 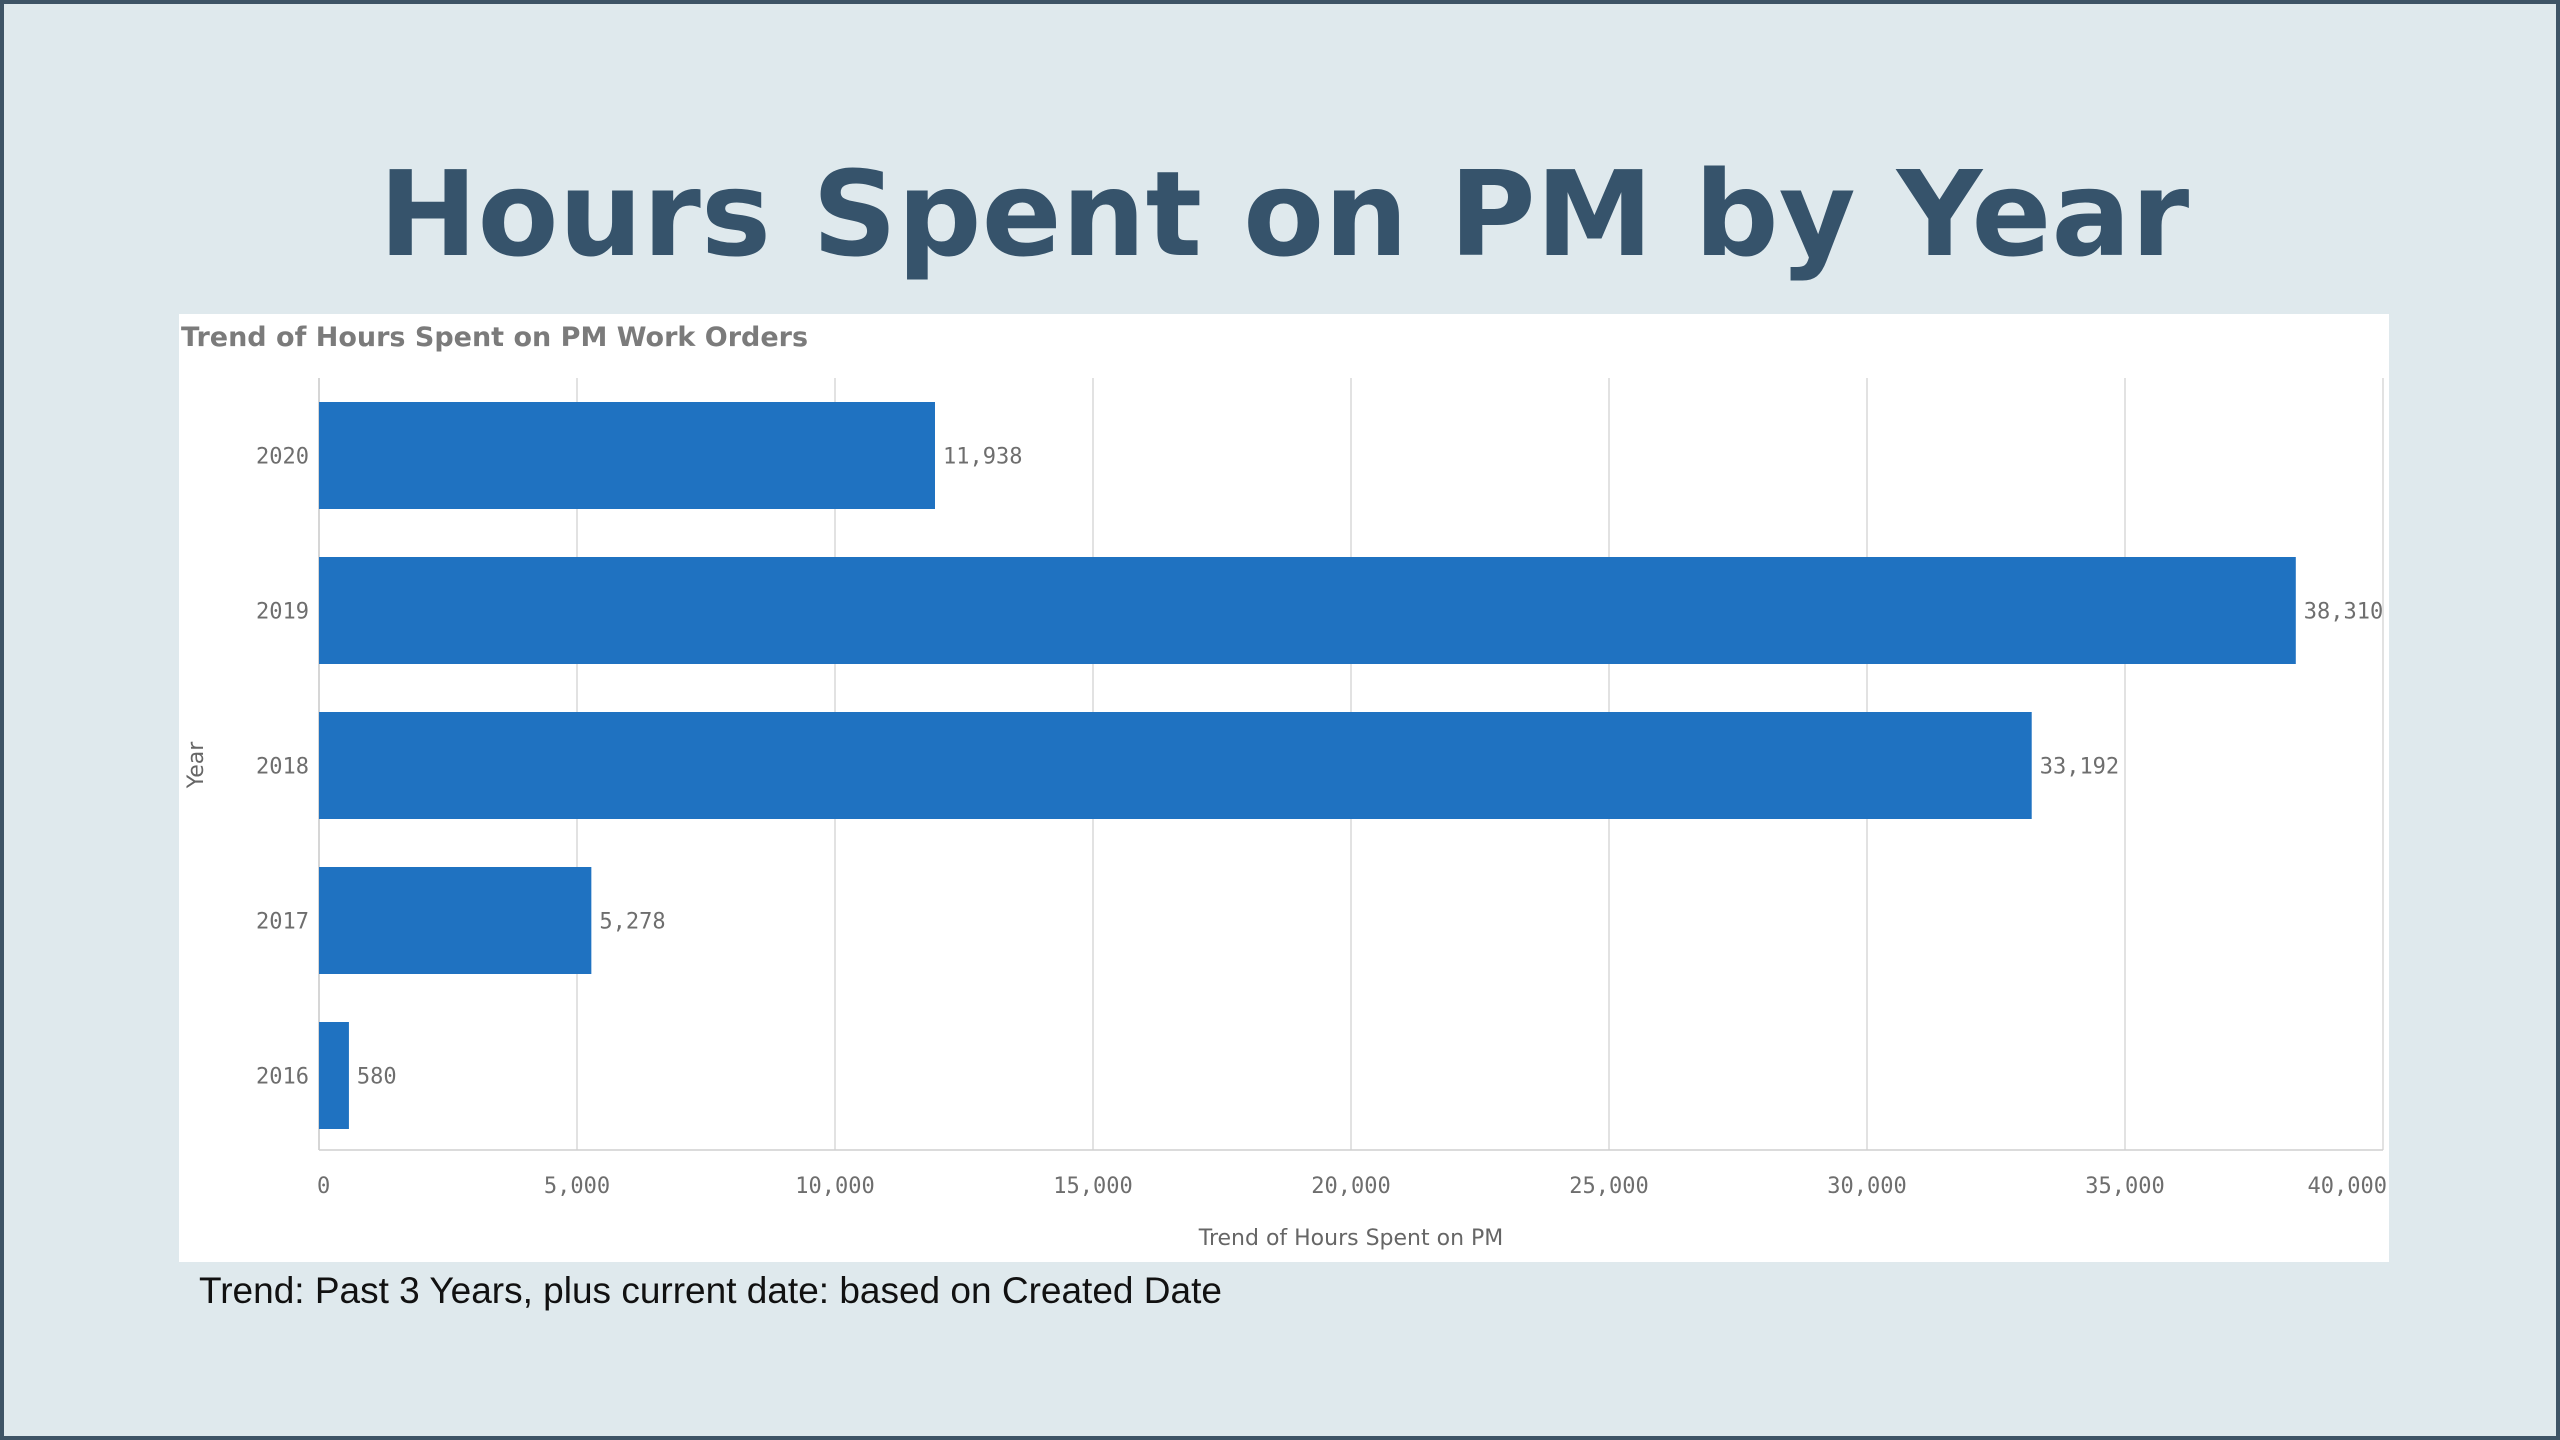 What do you see at coordinates (282, 457) in the screenshot?
I see `y-category-label: 2020` at bounding box center [282, 457].